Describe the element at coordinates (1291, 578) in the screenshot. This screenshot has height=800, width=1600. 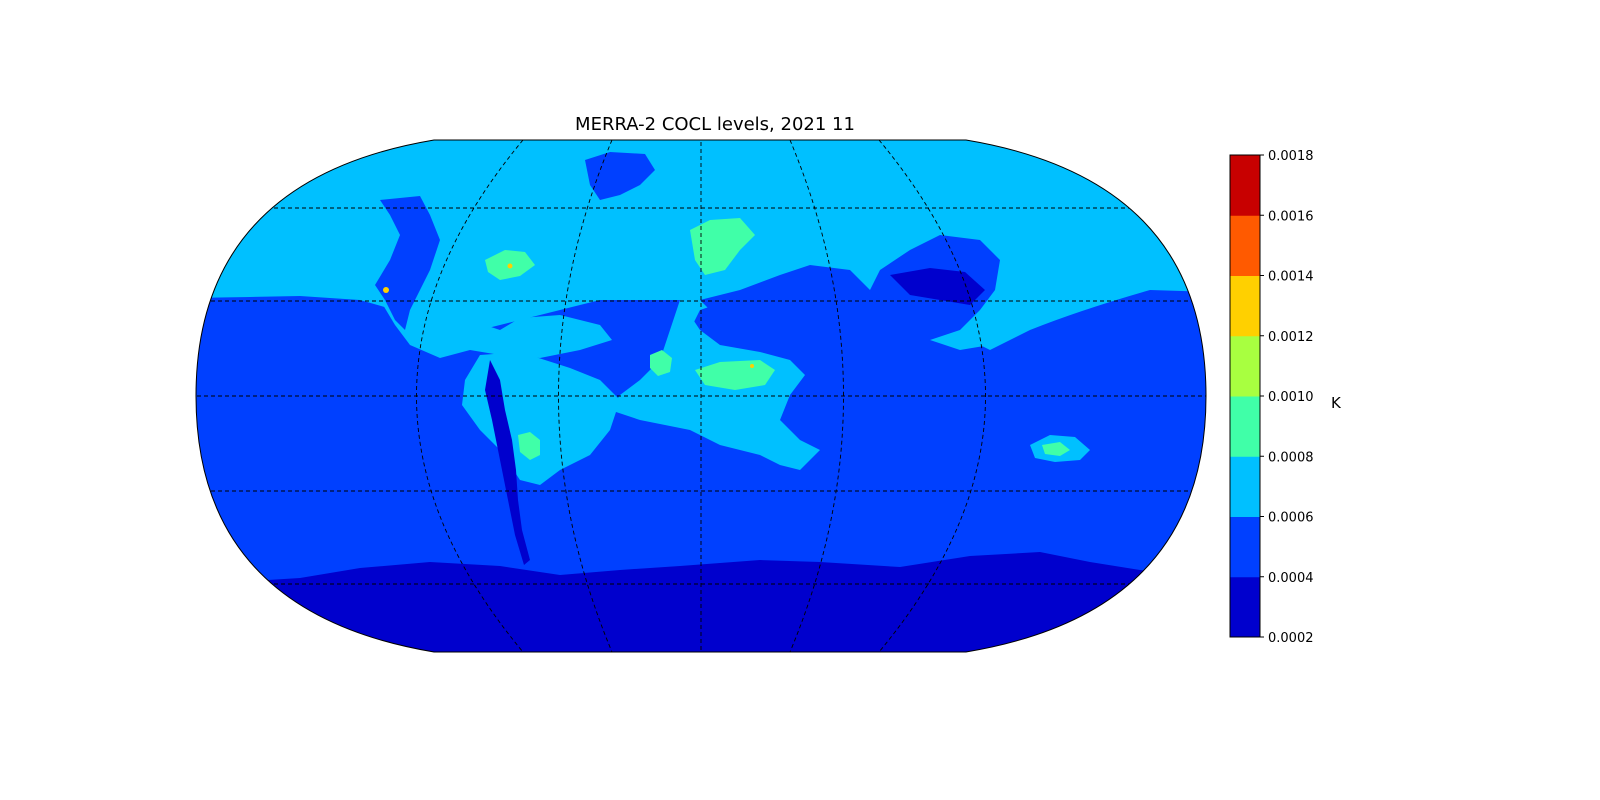
I see `colorbar-tick-label: 0.0004` at that location.